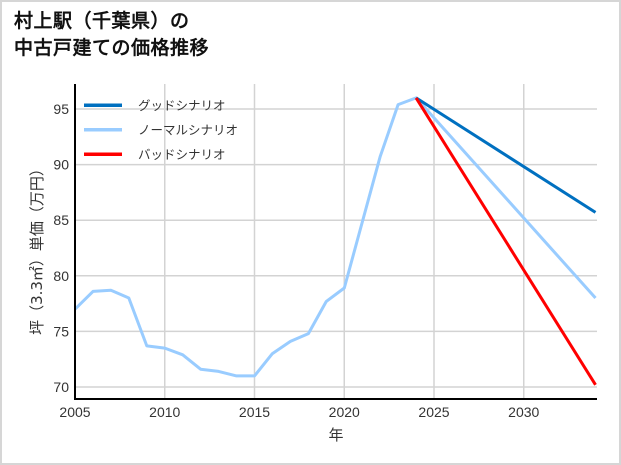 This screenshot has width=621, height=465. Describe the element at coordinates (523, 412) in the screenshot. I see `x-tick-label: 2030` at that location.